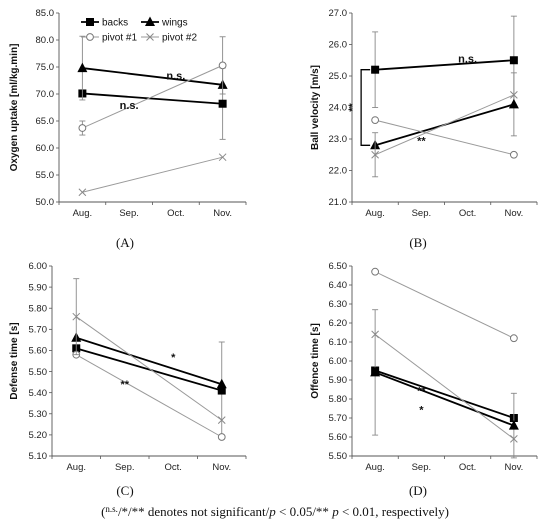 This screenshot has height=526, width=550. I want to click on caption-ns: n.s., so click(111, 509).